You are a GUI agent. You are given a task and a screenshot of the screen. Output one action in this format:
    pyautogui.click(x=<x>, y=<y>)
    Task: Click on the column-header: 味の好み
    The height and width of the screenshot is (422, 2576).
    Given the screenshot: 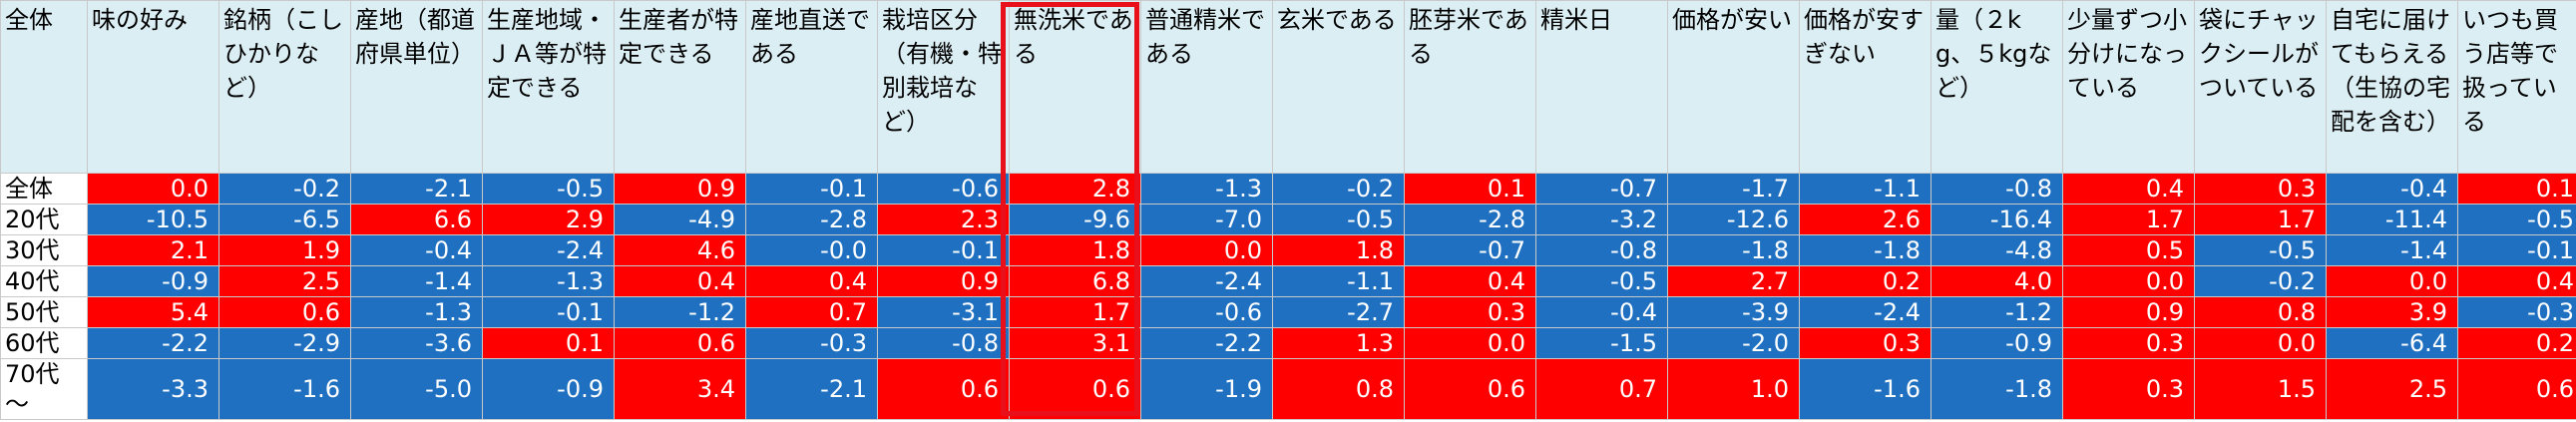 What is the action you would take?
    pyautogui.click(x=153, y=87)
    